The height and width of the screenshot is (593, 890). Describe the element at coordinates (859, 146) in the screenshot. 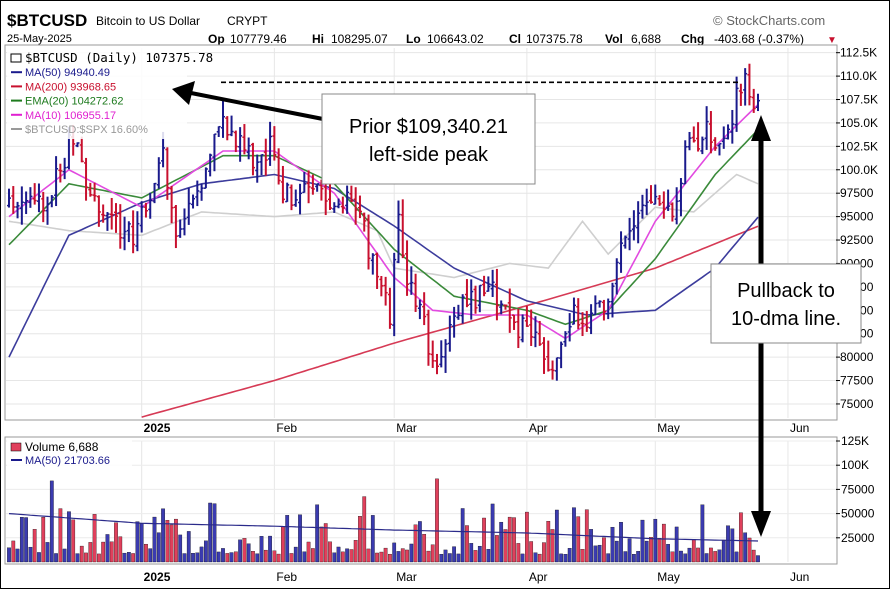

I see `price-tick-label: 102.5K` at that location.